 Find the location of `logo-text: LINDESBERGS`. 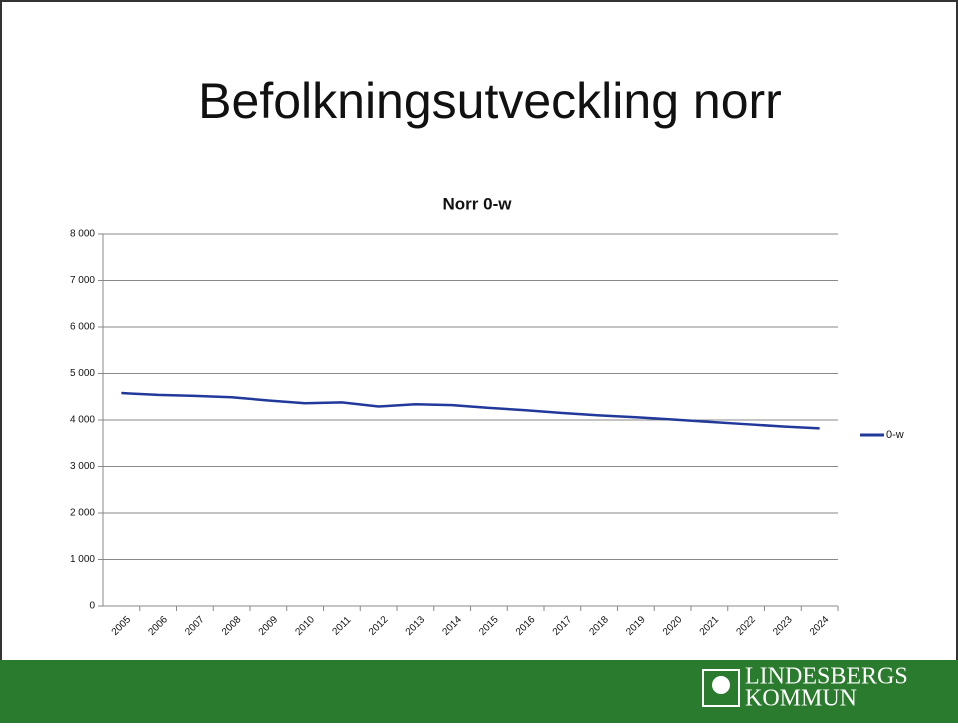

logo-text: LINDESBERGS is located at coordinates (826, 677).